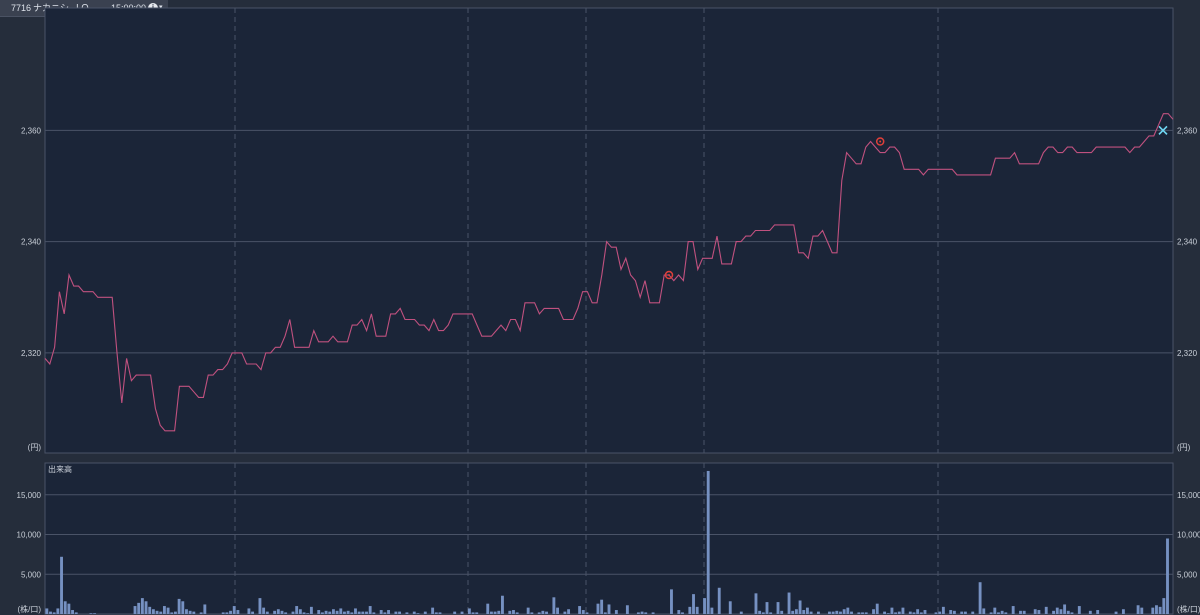 This screenshot has width=1200, height=615. What do you see at coordinates (31, 574) in the screenshot?
I see `volume-ytick-left-0: 5,000` at bounding box center [31, 574].